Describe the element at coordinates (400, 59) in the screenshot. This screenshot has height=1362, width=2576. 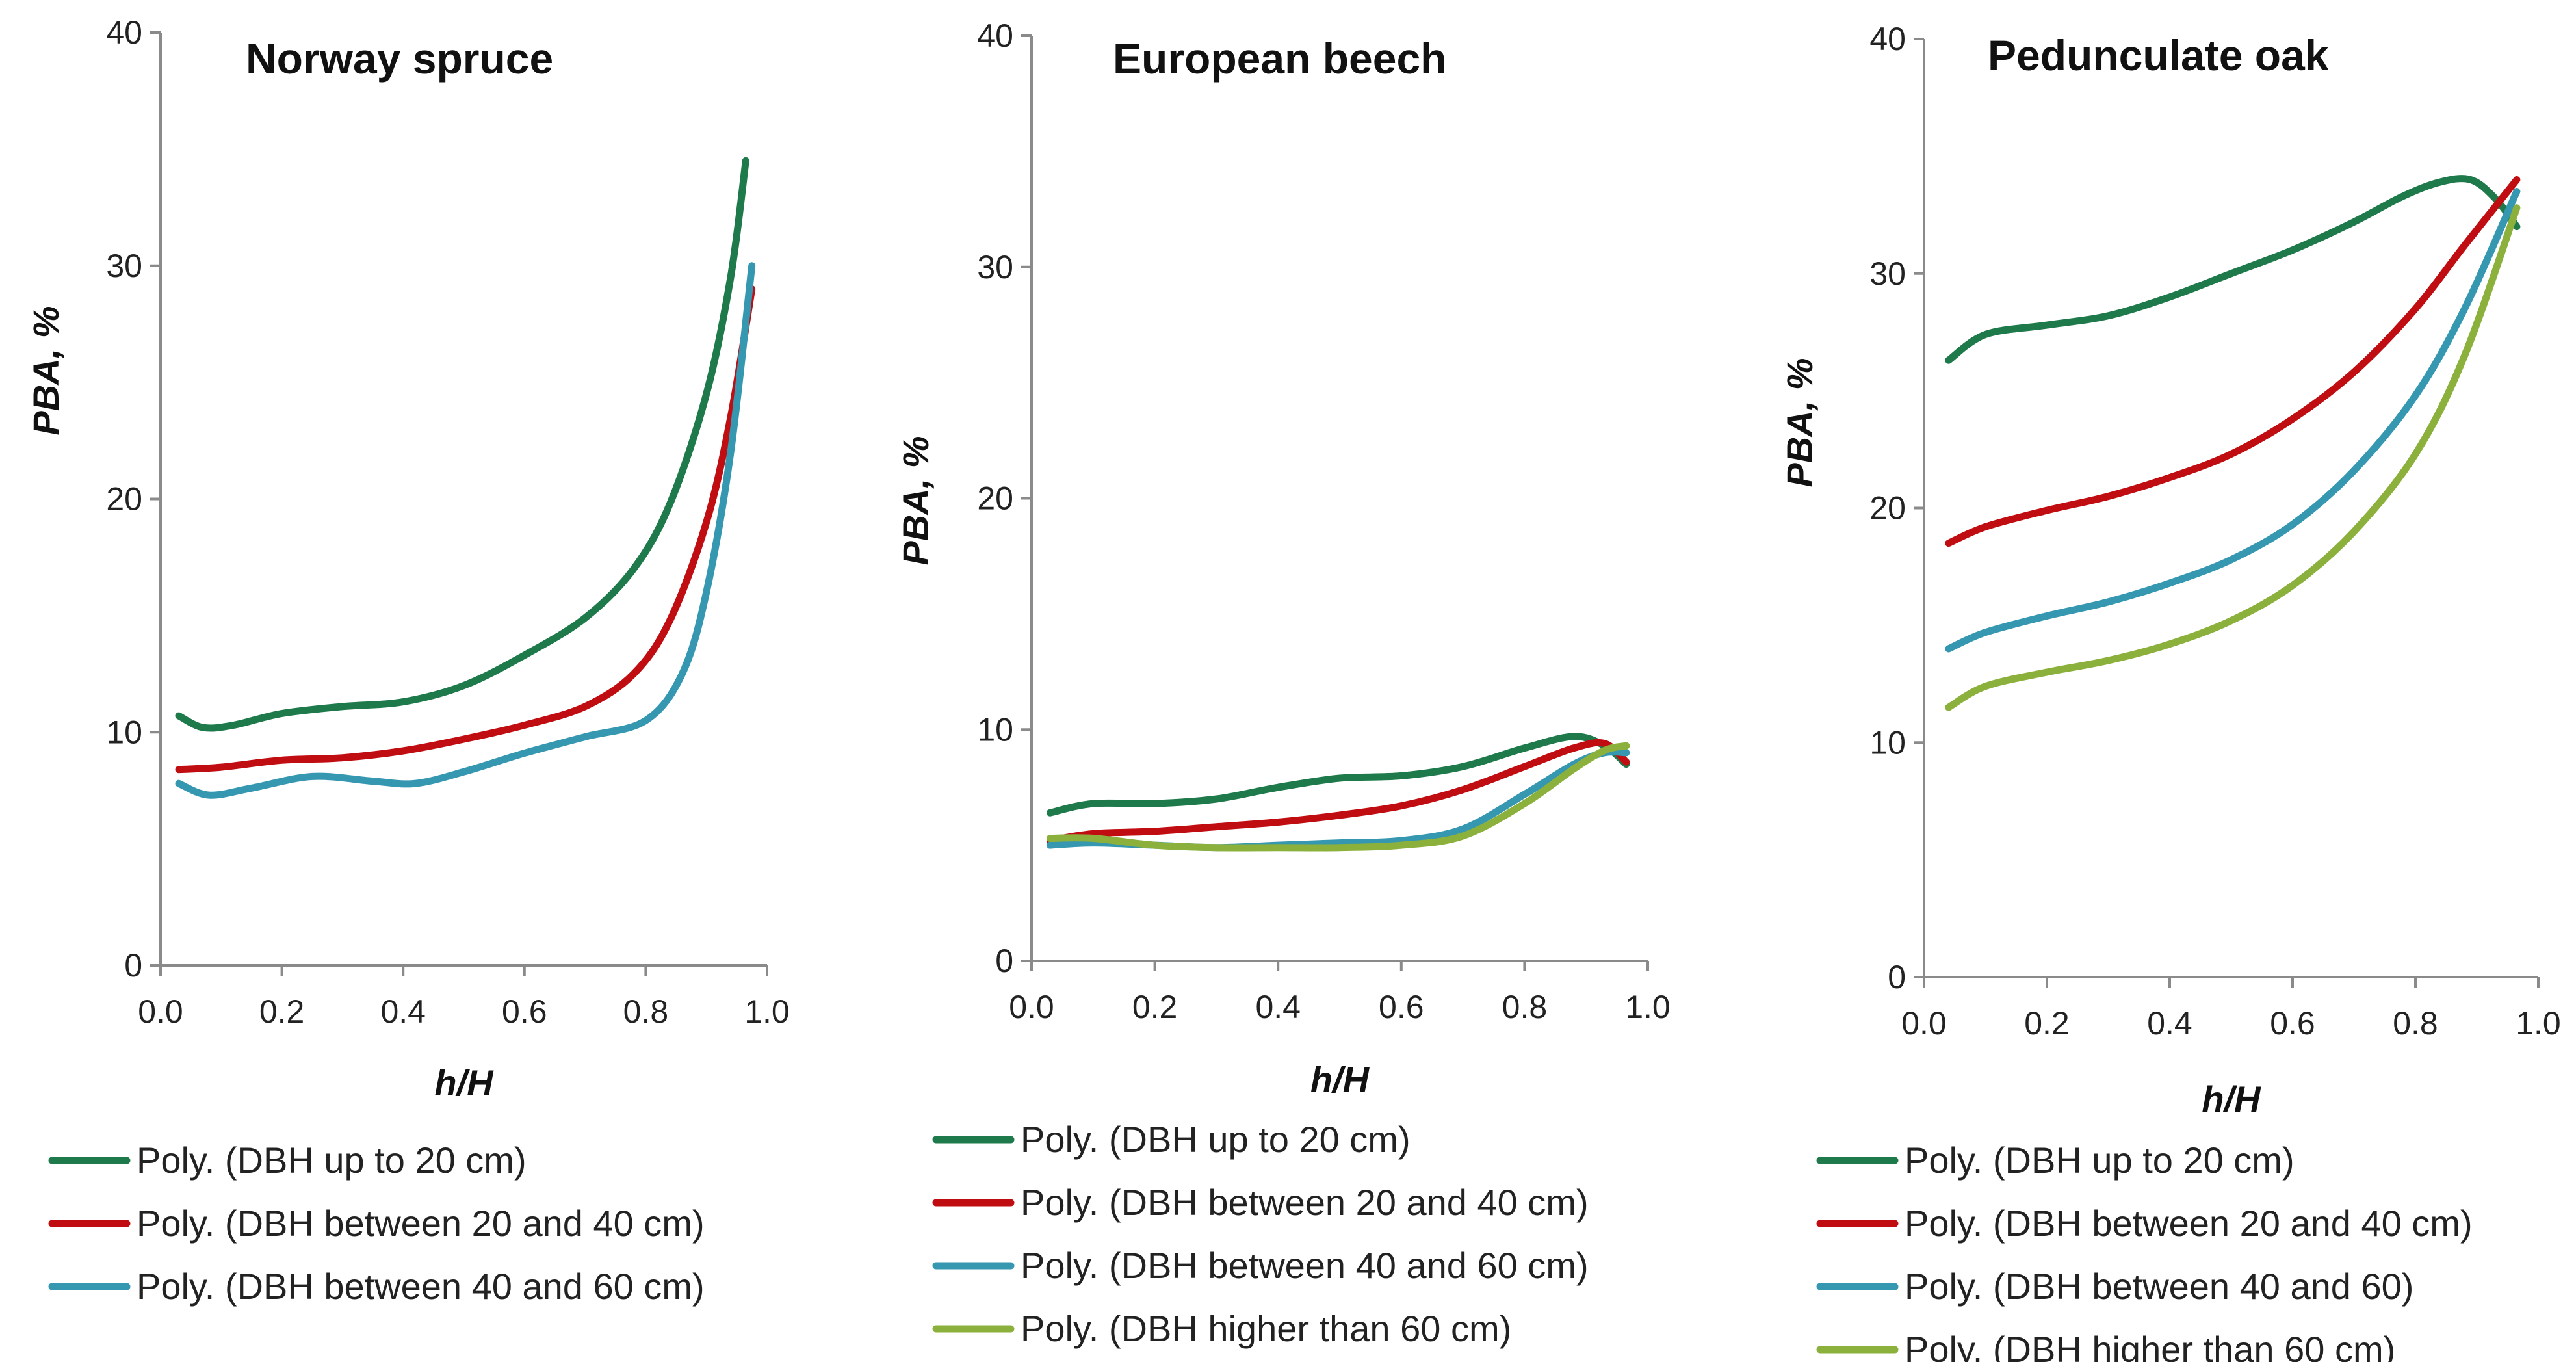
I see `chart-title: Norway spruce` at that location.